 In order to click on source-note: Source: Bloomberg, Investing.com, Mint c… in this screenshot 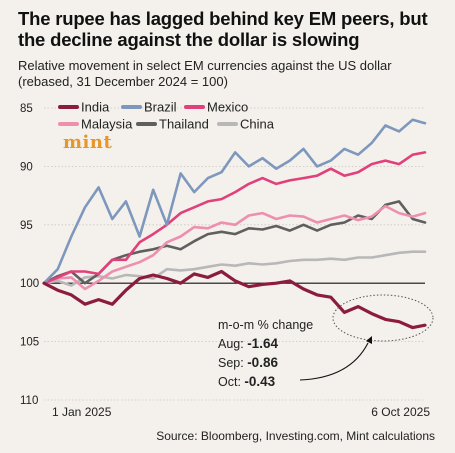, I will do `click(295, 436)`.